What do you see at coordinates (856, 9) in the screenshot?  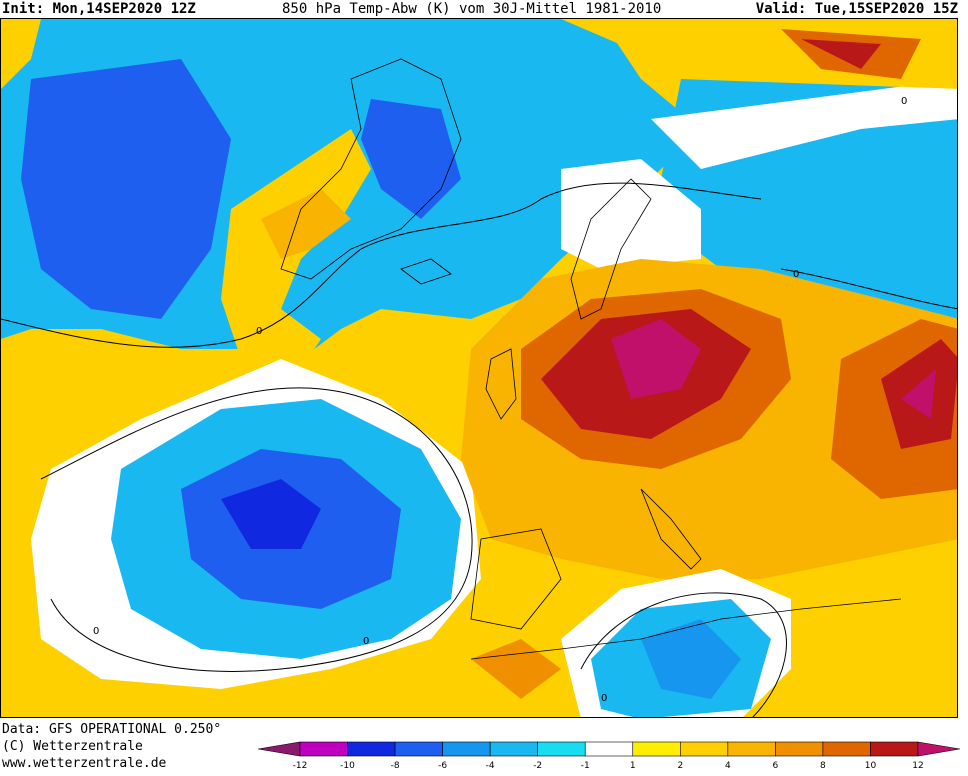 I see `valid-time-label: Valid: Tue,15SEP2020 15Z` at bounding box center [856, 9].